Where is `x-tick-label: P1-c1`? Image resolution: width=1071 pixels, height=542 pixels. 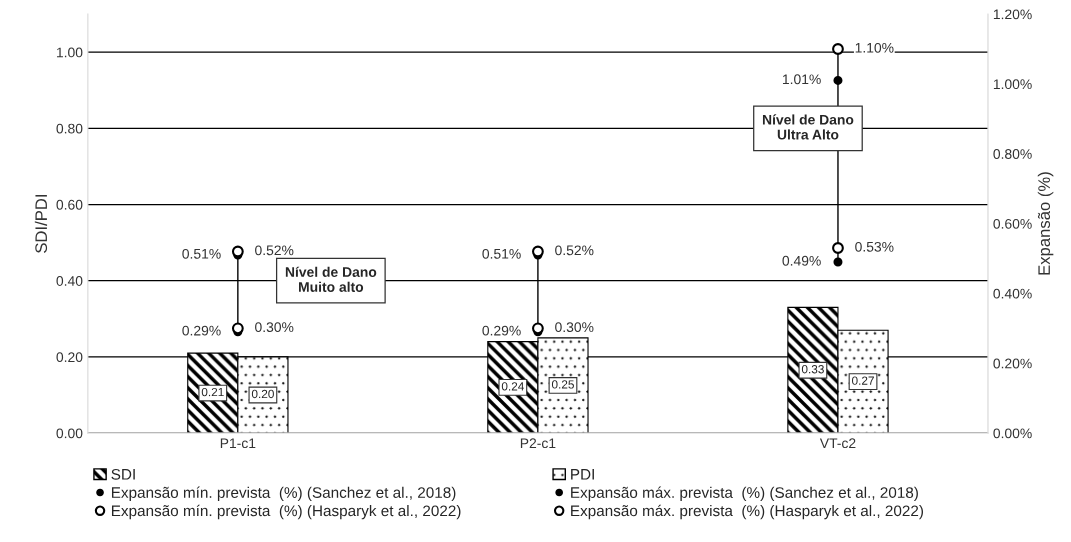
x-tick-label: P1-c1 is located at coordinates (238, 443).